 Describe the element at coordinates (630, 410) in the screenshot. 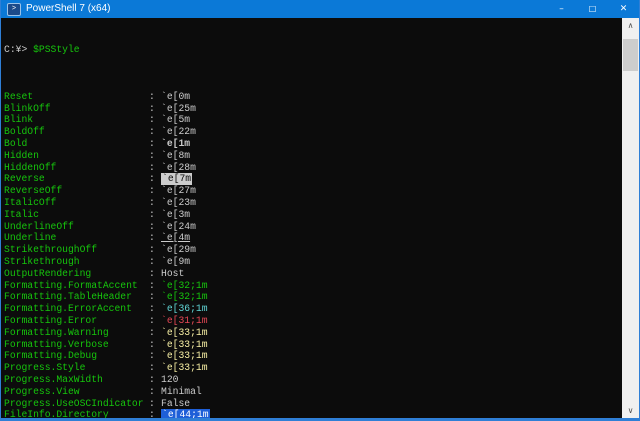

I see `scroll-down-arrow-icon: ∨` at that location.